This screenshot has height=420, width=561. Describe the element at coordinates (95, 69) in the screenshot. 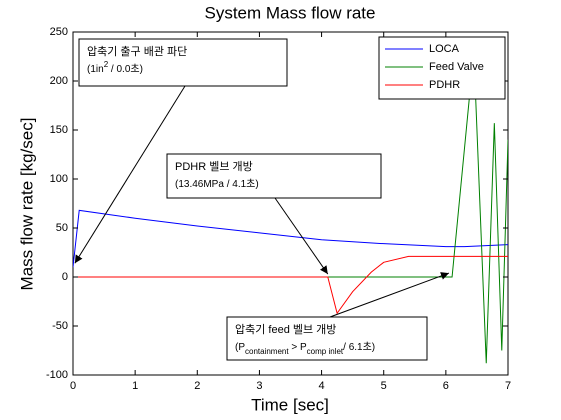

I see `annotation-segment: (1in` at that location.